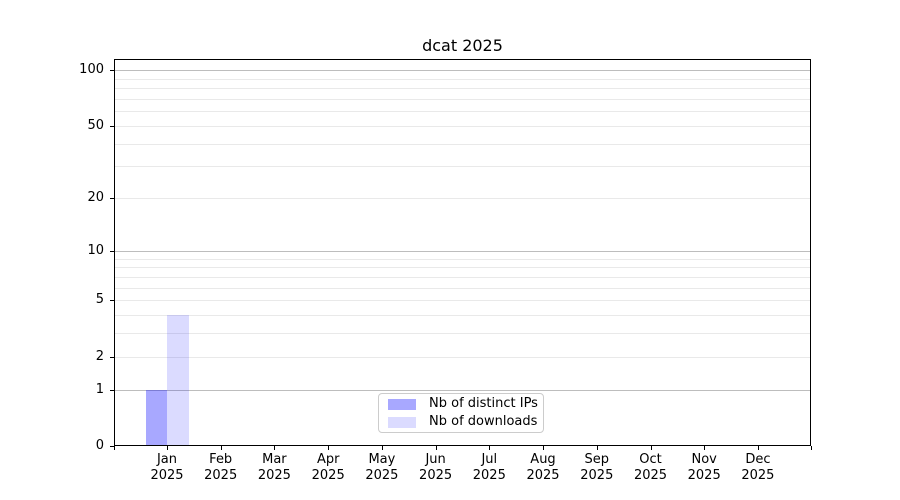 Image resolution: width=900 pixels, height=500 pixels. What do you see at coordinates (178, 380) in the screenshot?
I see `bar-nb-of-downloads` at bounding box center [178, 380].